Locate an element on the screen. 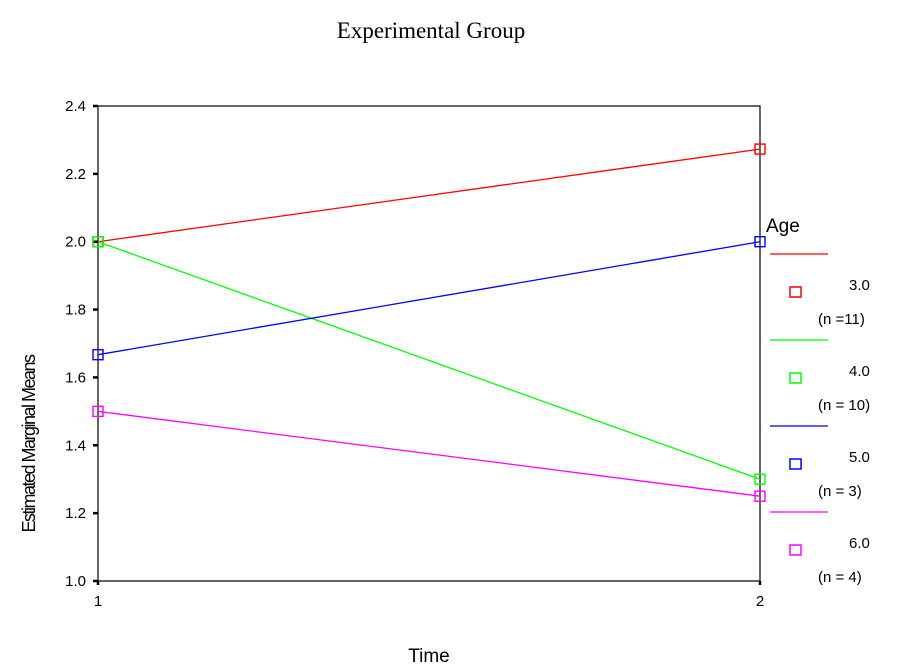 This screenshot has height=667, width=901. y-tick-label: 1.2 is located at coordinates (75, 513).